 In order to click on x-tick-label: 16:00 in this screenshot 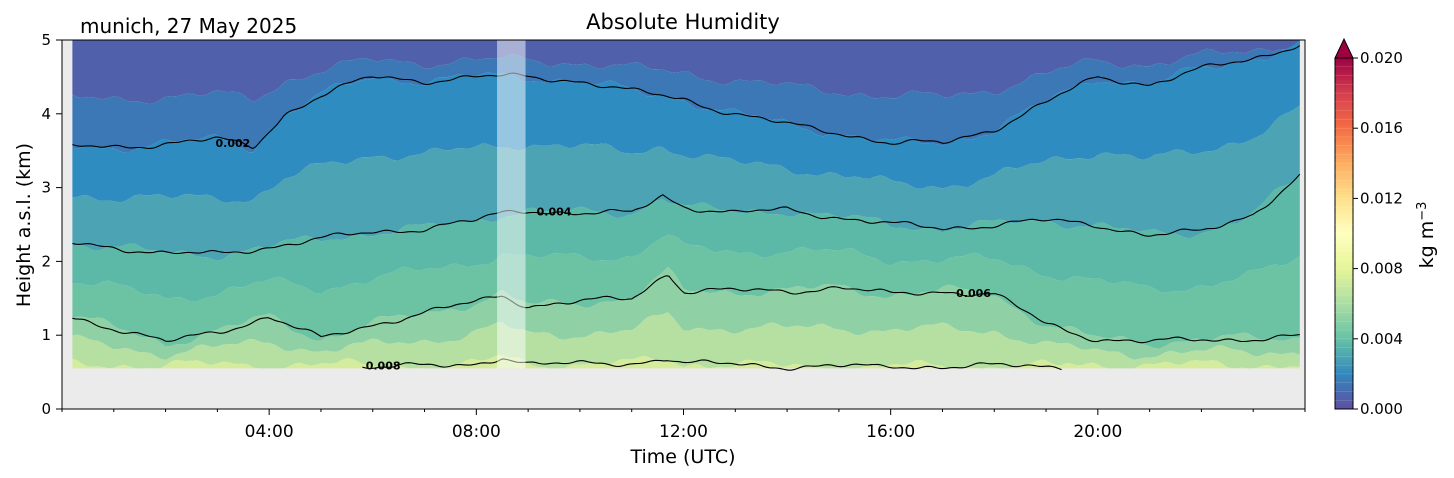, I will do `click(890, 432)`.